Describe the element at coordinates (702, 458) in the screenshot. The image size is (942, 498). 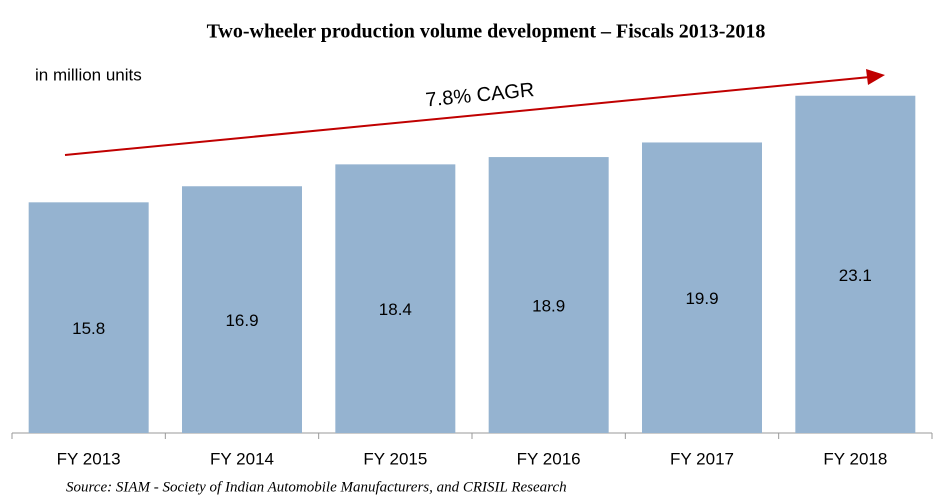
I see `x-tick-label: FY 2017` at that location.